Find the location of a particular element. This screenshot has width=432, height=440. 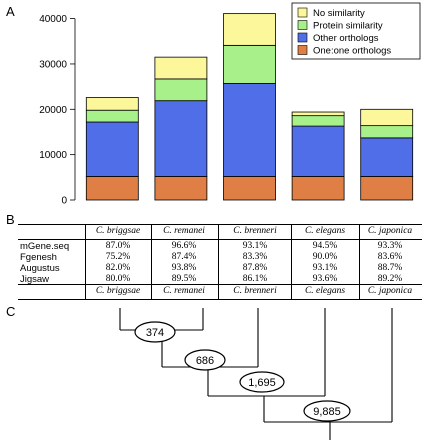

method-name: Fgenesh is located at coordinates (38, 257).